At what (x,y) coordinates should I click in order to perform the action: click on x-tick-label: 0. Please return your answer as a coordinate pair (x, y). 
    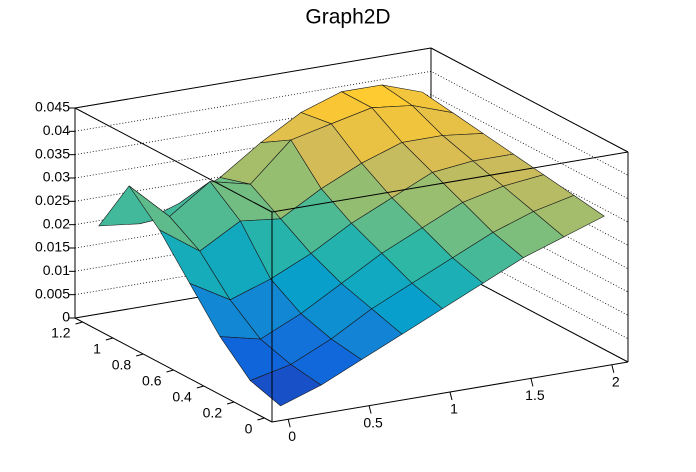
    Looking at the image, I should click on (292, 436).